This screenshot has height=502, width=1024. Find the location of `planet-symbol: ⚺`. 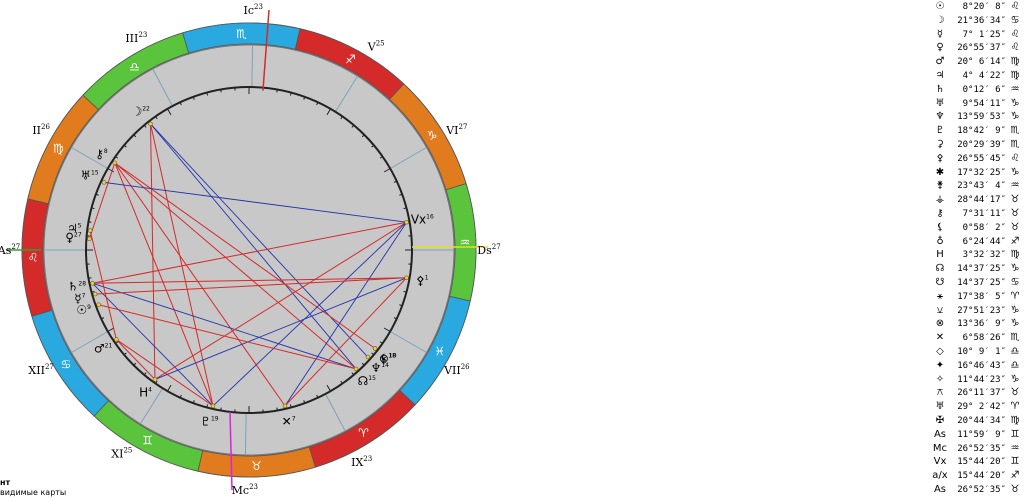

planet-symbol: ⚺ is located at coordinates (940, 310).